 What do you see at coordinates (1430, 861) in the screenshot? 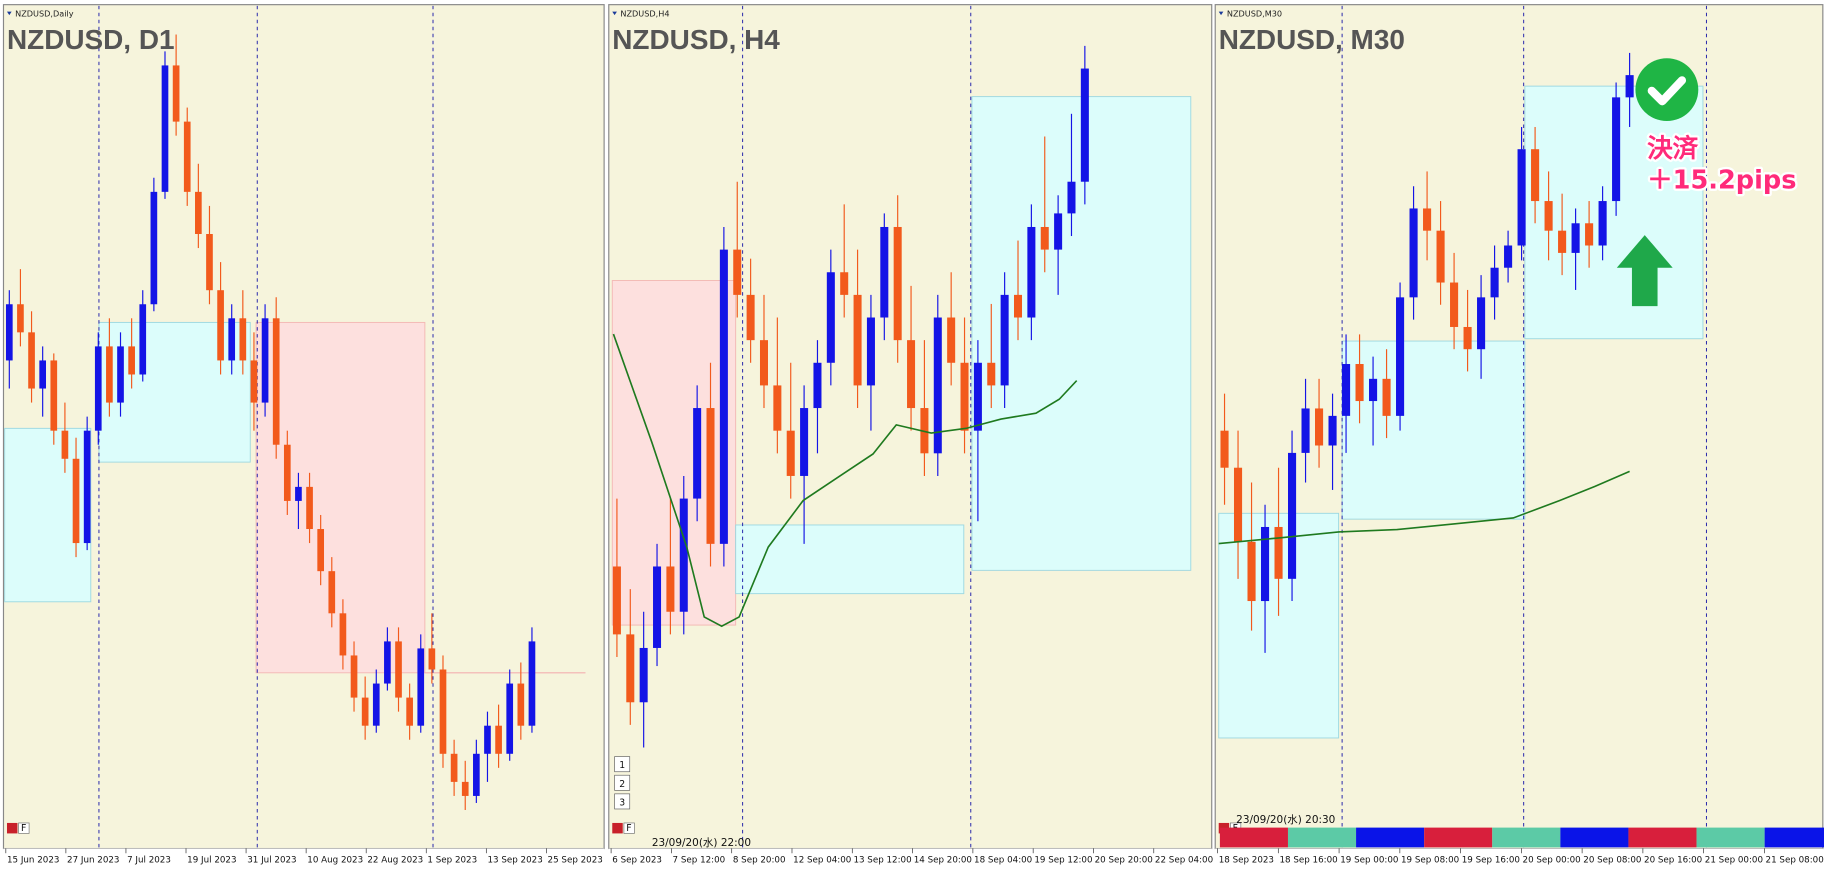
I see `date-label: 19 Sep 08:00` at bounding box center [1430, 861].